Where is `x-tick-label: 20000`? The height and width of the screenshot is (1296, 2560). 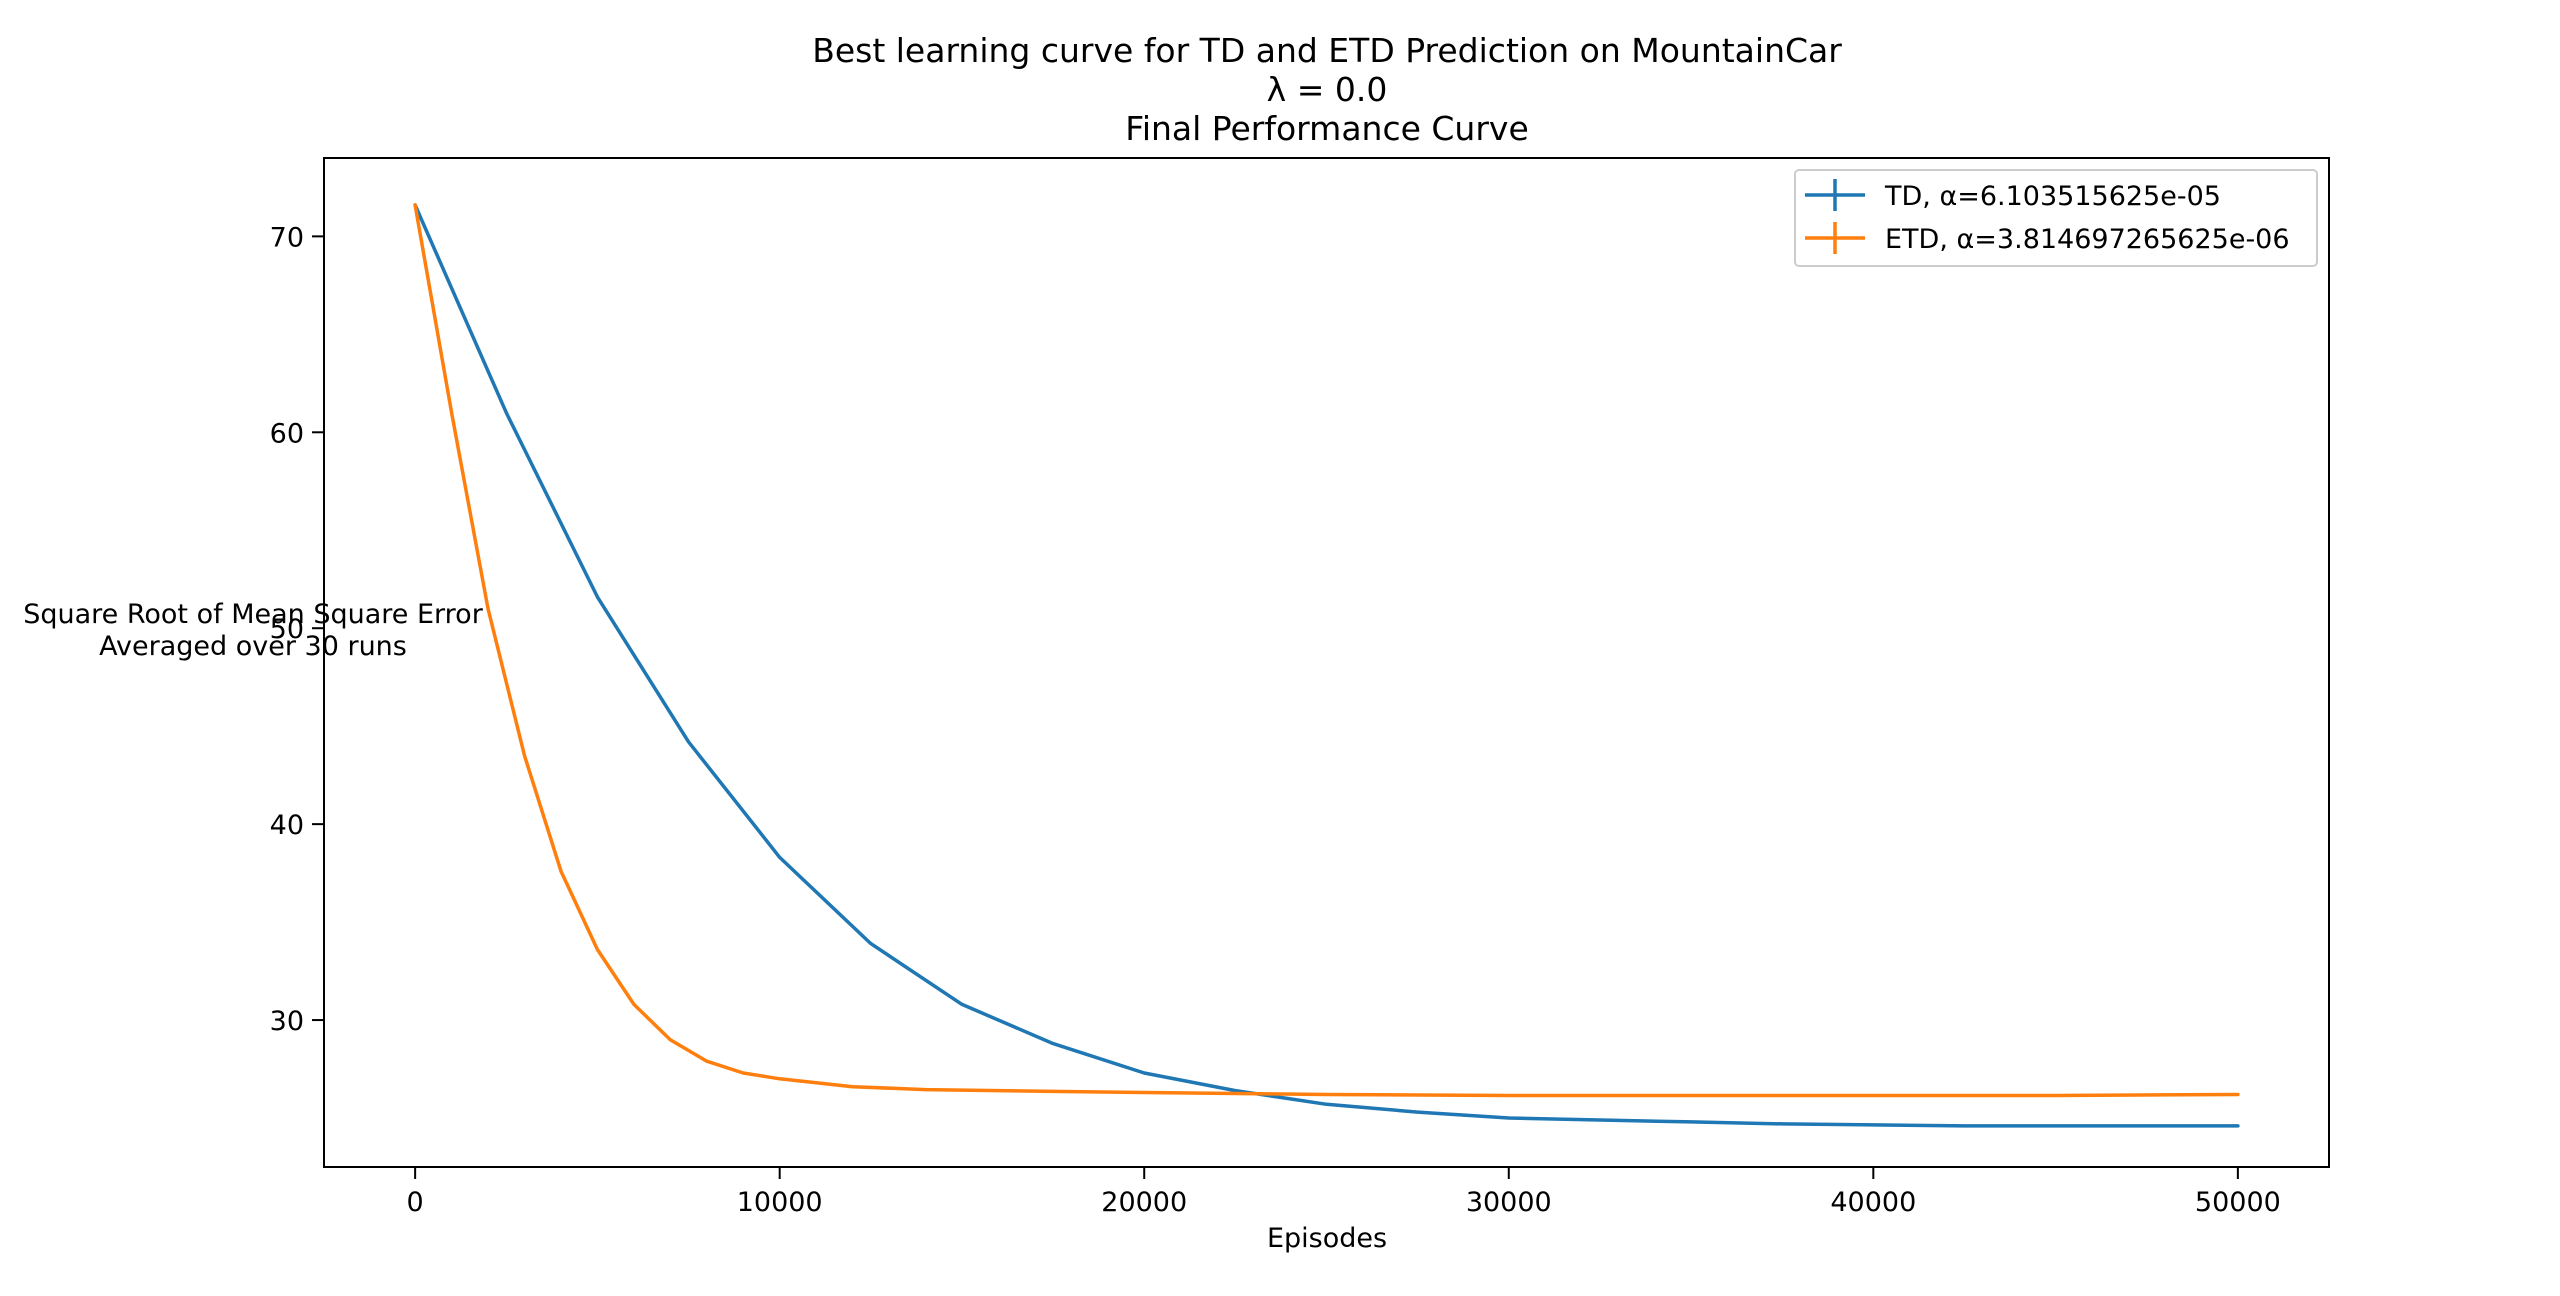 x-tick-label: 20000 is located at coordinates (1144, 1202).